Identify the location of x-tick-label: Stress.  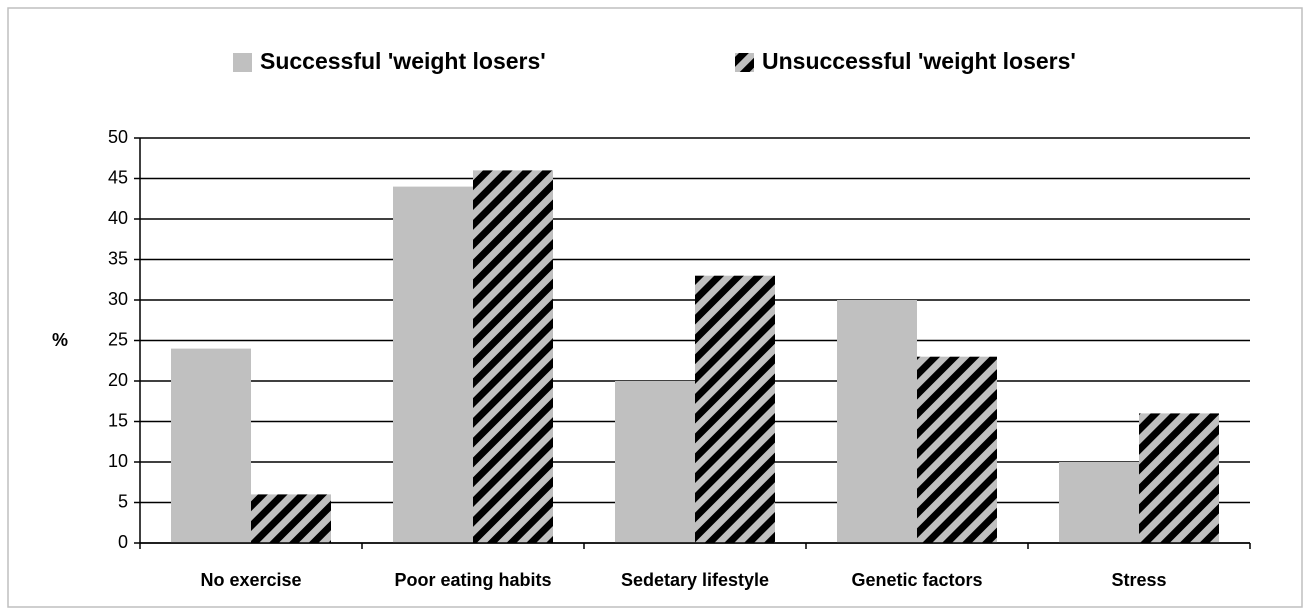
(1138, 580).